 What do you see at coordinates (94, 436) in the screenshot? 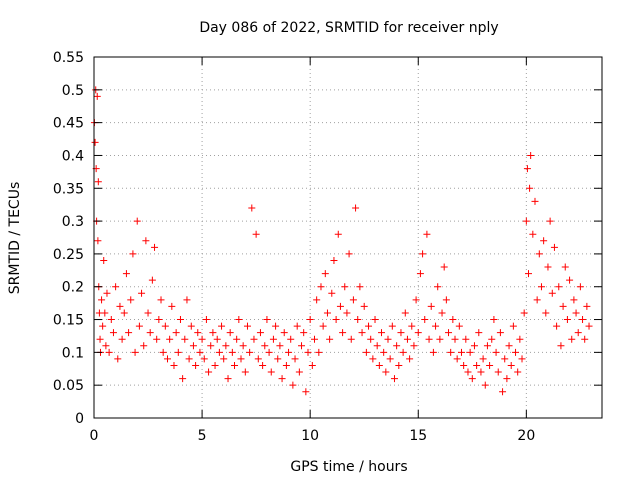
I see `x-tick-label: 0` at bounding box center [94, 436].